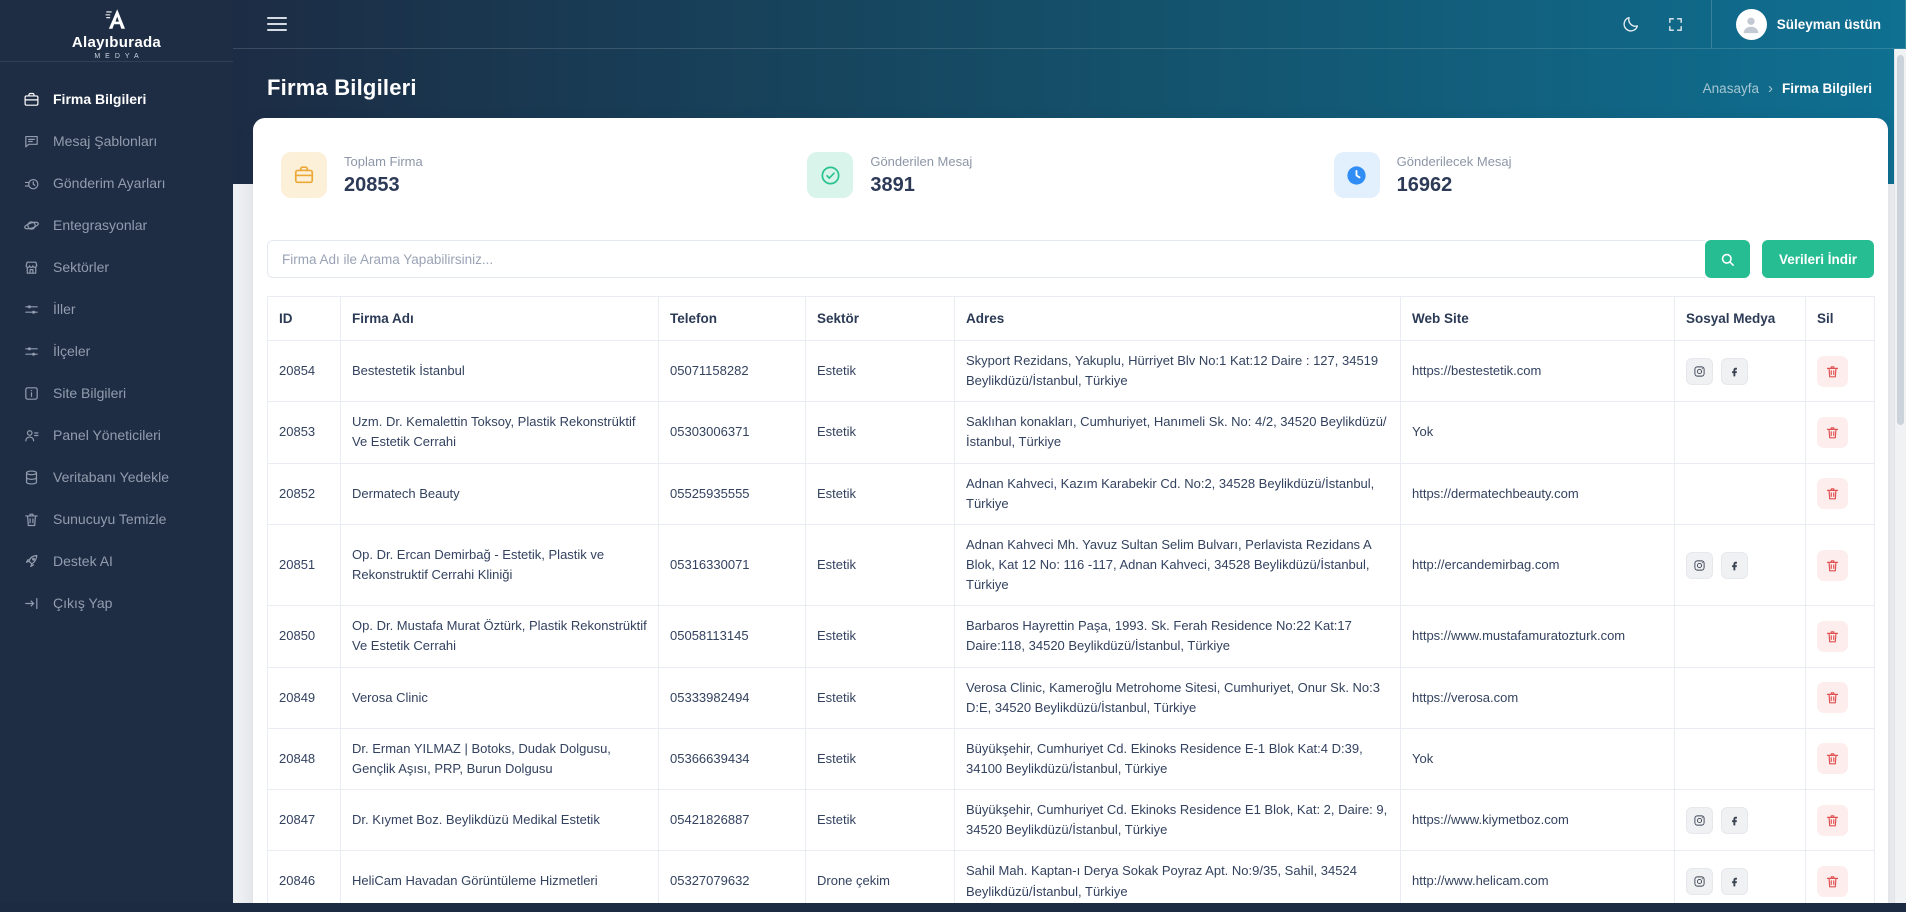 The width and height of the screenshot is (1906, 912). I want to click on sidebar-item-5: İller, so click(116, 309).